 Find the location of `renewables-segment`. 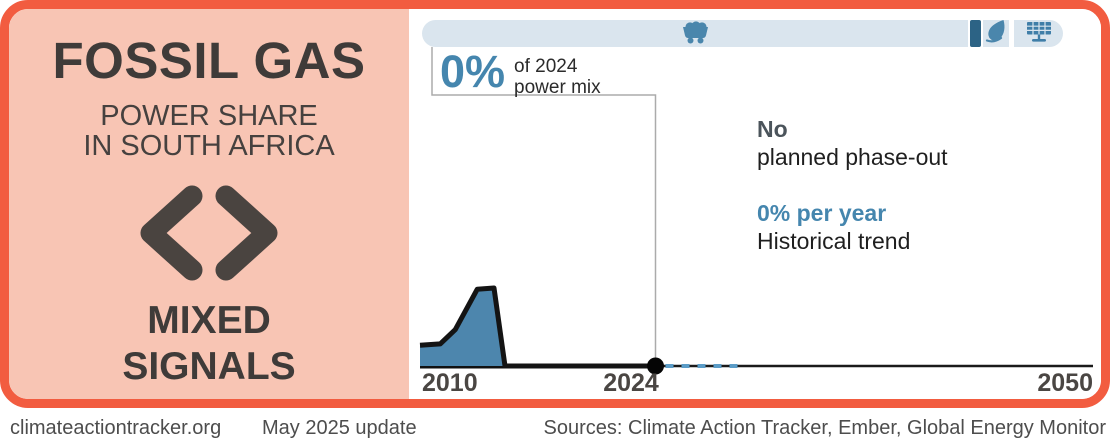

renewables-segment is located at coordinates (1038, 33).